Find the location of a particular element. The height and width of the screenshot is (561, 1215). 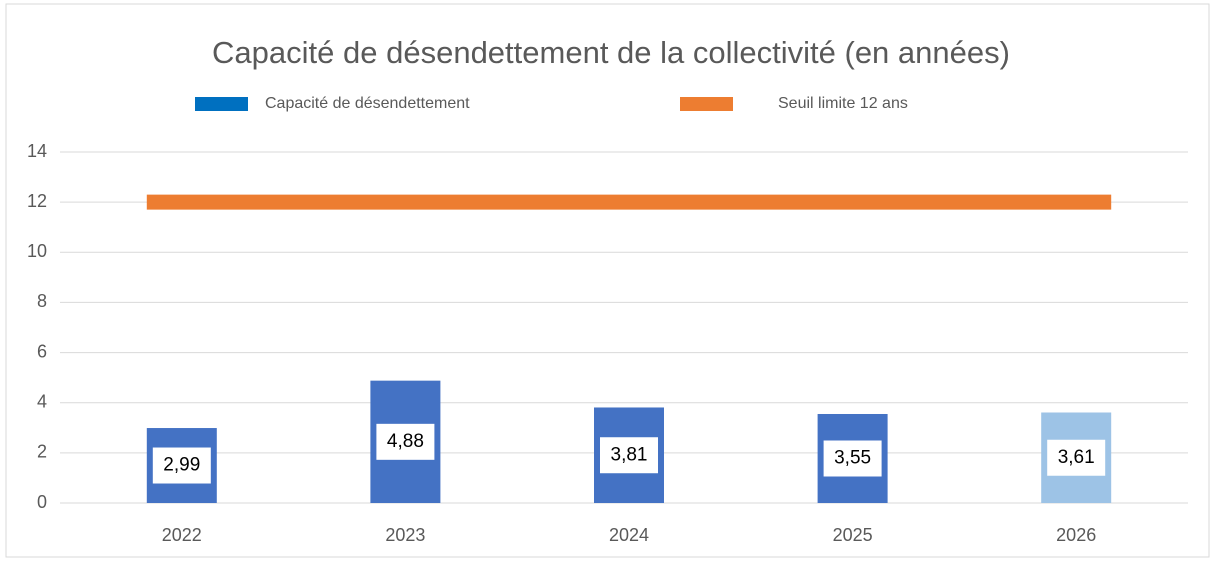

y-tick-label: 6 is located at coordinates (42, 351).